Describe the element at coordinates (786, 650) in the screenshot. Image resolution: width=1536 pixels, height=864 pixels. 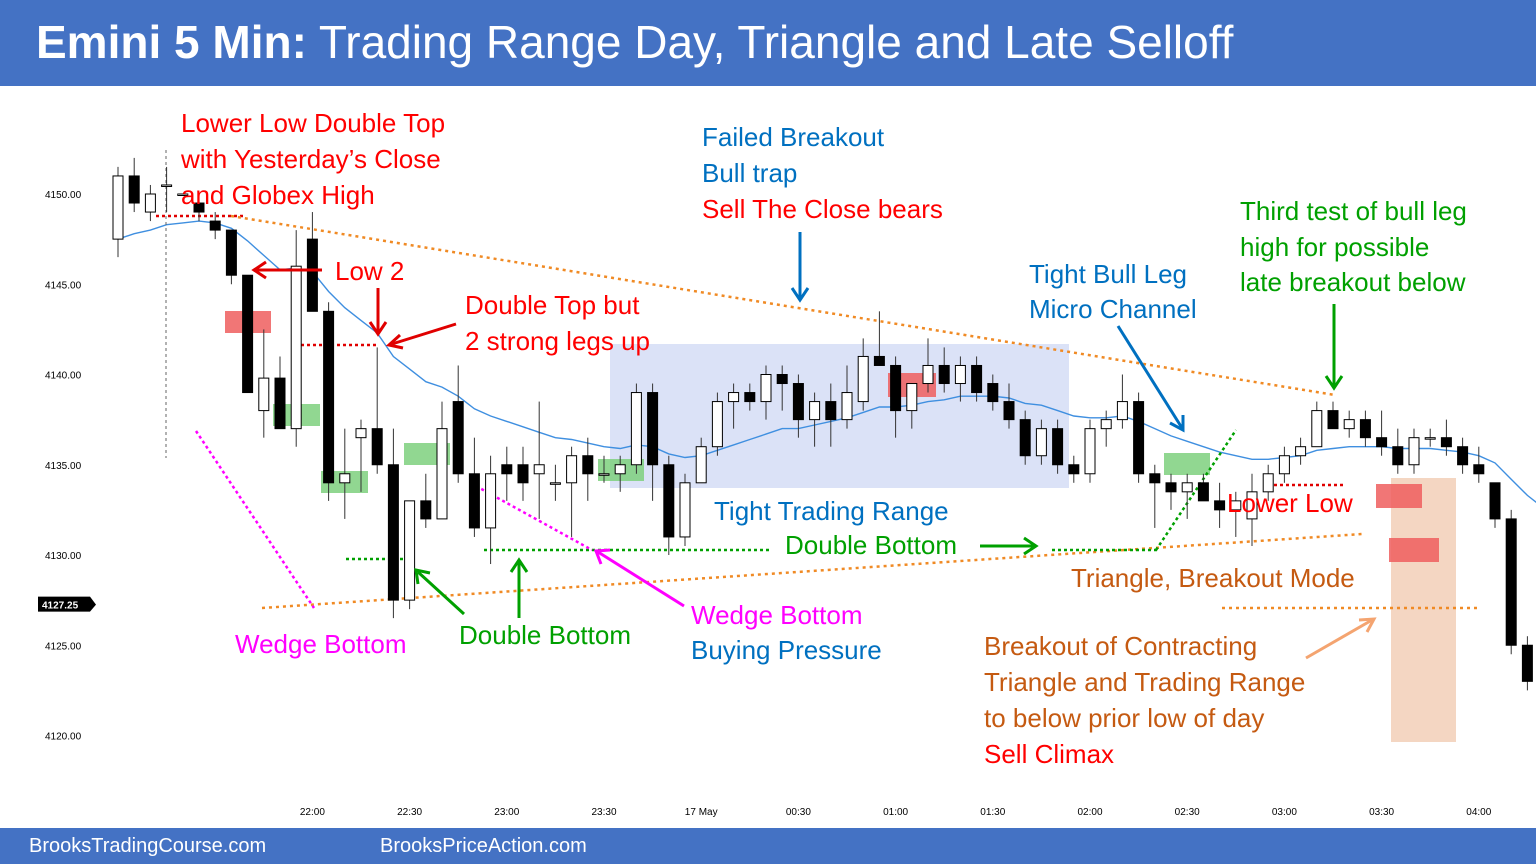
I see `annotation-text: Buying Pressure` at that location.